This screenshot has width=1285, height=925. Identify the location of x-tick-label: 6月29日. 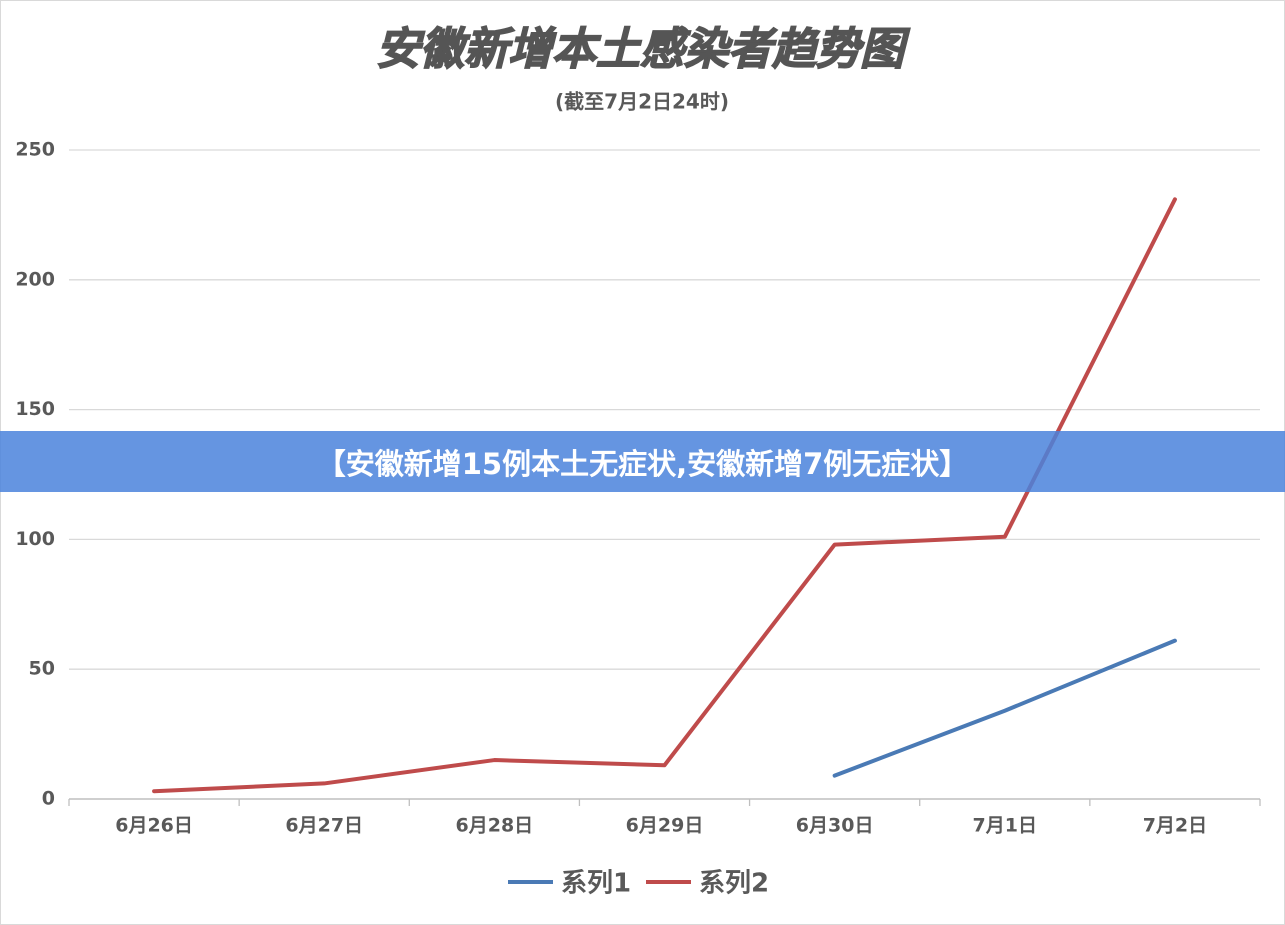
(665, 826).